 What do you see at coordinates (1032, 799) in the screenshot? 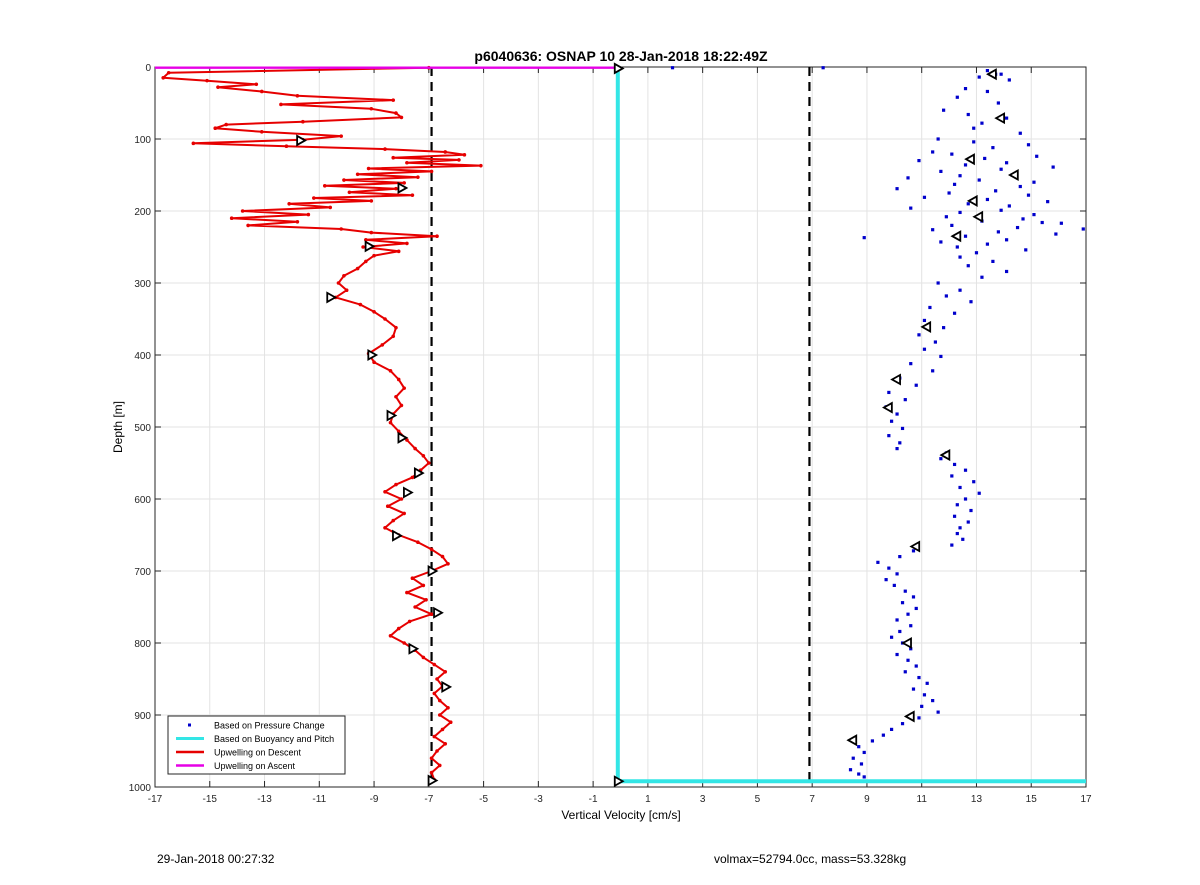
I see `x-tick-label: 15` at bounding box center [1032, 799].